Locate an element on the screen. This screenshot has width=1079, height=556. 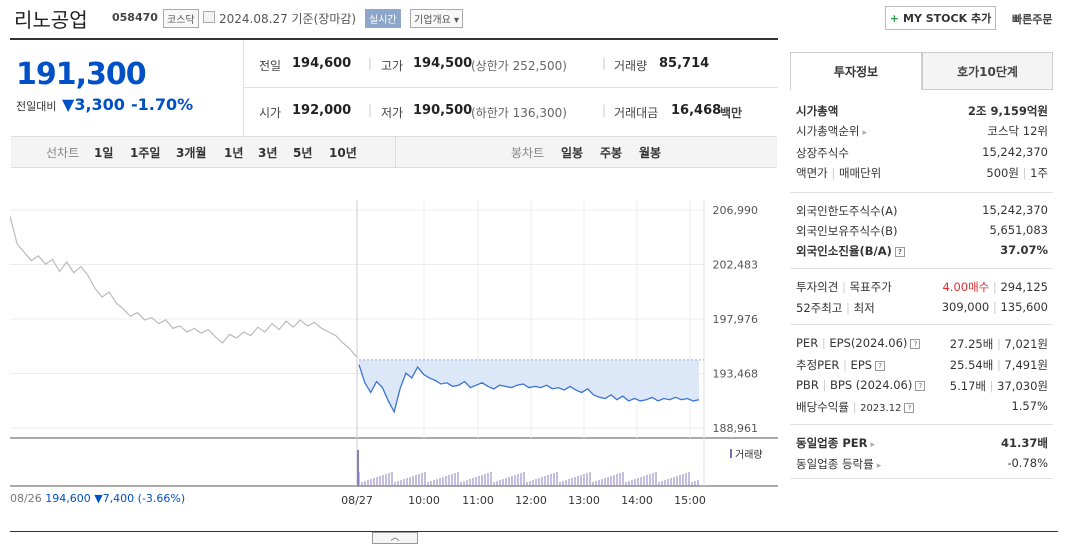
foreign-hold-value: 5,651,083 is located at coordinates (1018, 230).